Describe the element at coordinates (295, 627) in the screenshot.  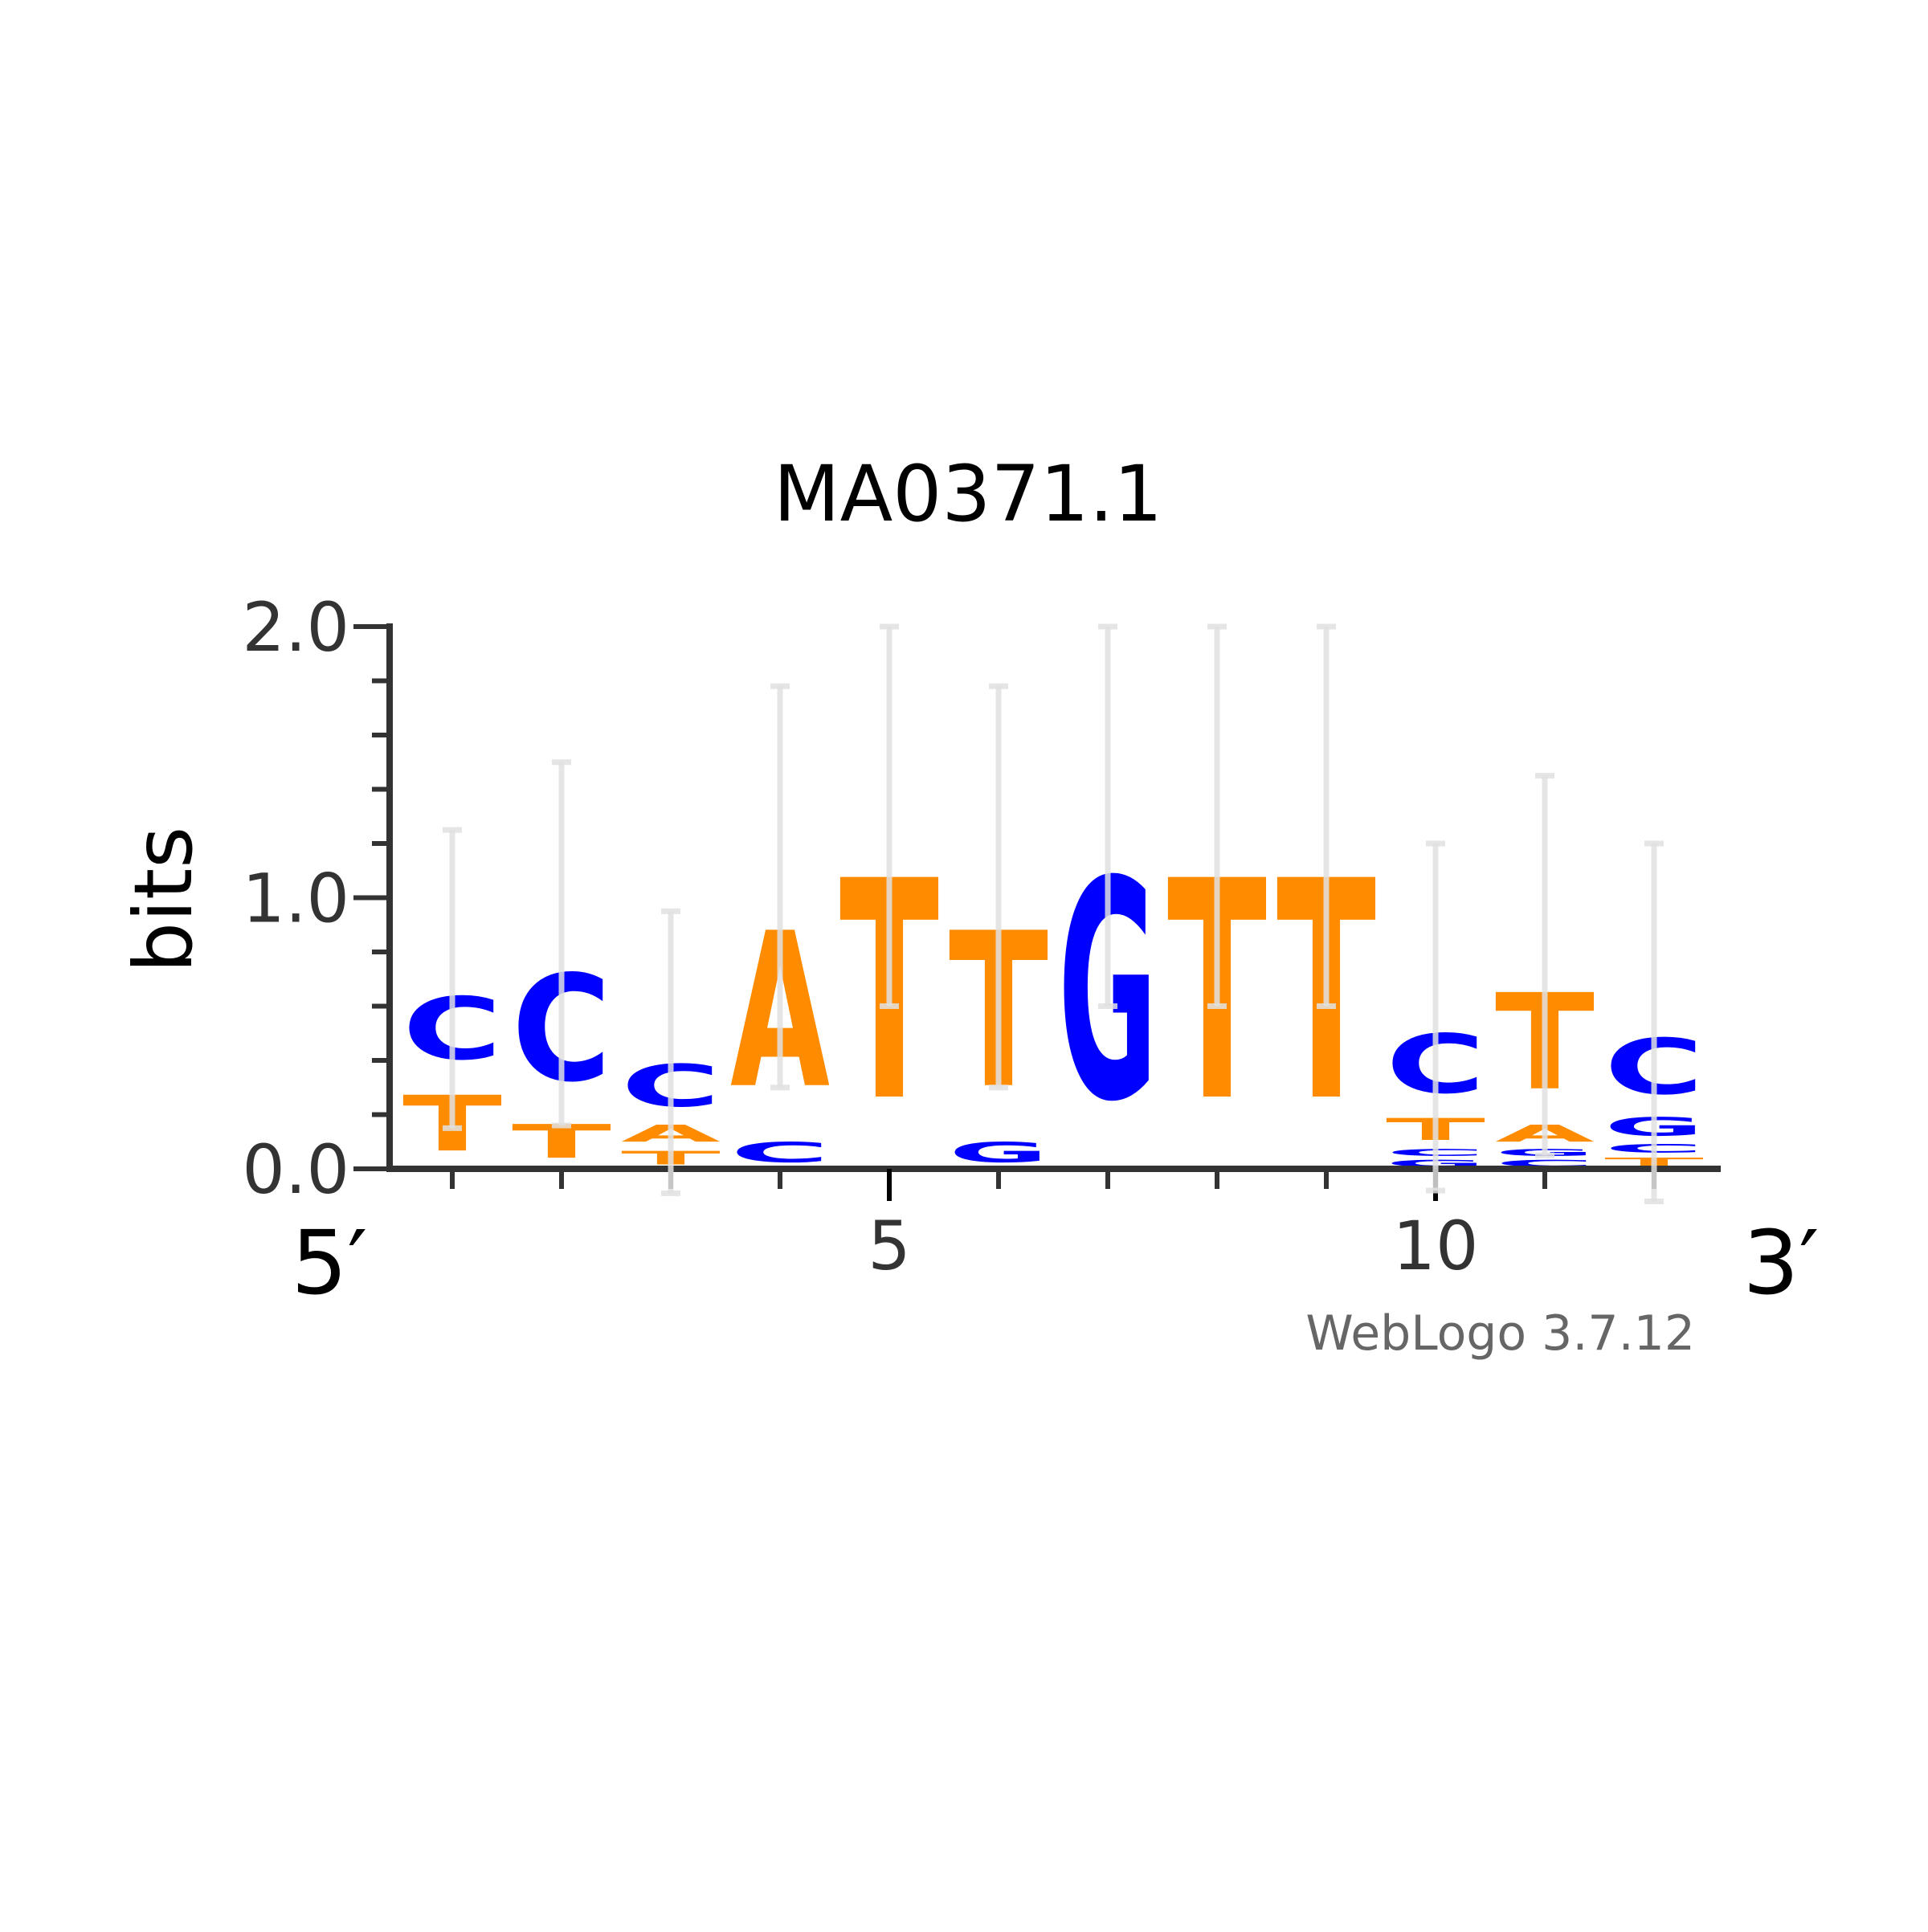
I see `y-tick-label: 2.0` at that location.